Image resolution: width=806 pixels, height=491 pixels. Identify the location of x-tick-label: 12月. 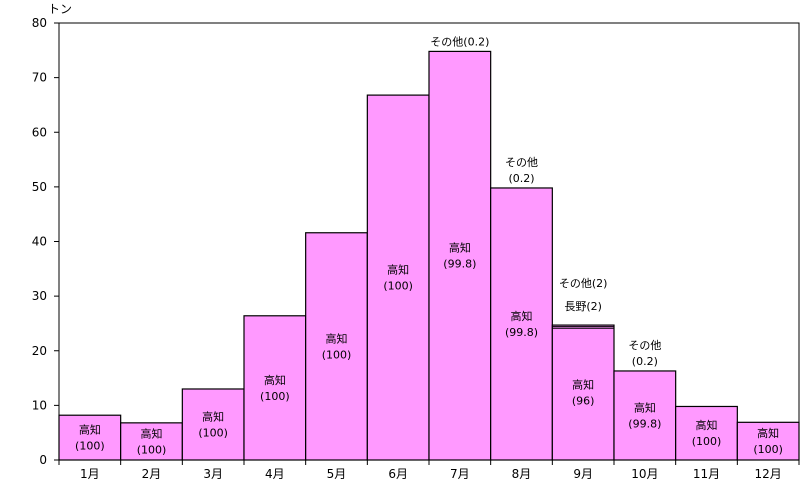
(768, 474).